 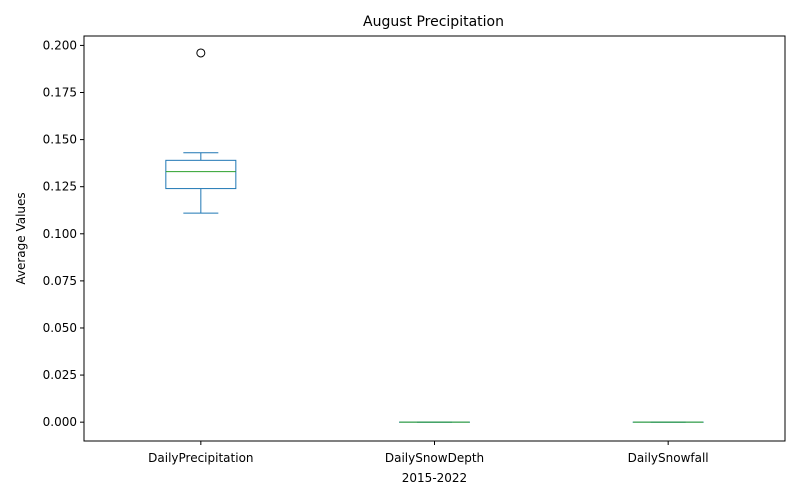 I want to click on chart-title: August Precipitation, so click(x=433, y=22).